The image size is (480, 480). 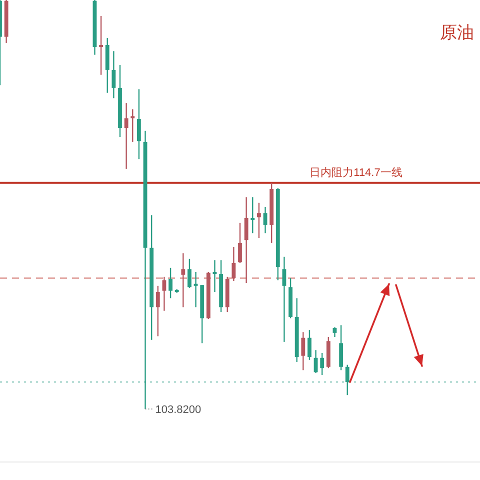 I want to click on annotation: 103.8200, so click(x=178, y=410).